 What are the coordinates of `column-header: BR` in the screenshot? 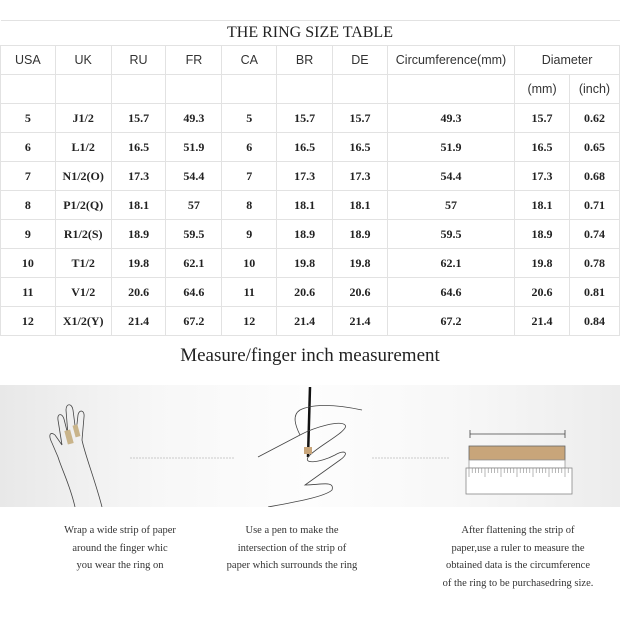 It's located at (305, 60).